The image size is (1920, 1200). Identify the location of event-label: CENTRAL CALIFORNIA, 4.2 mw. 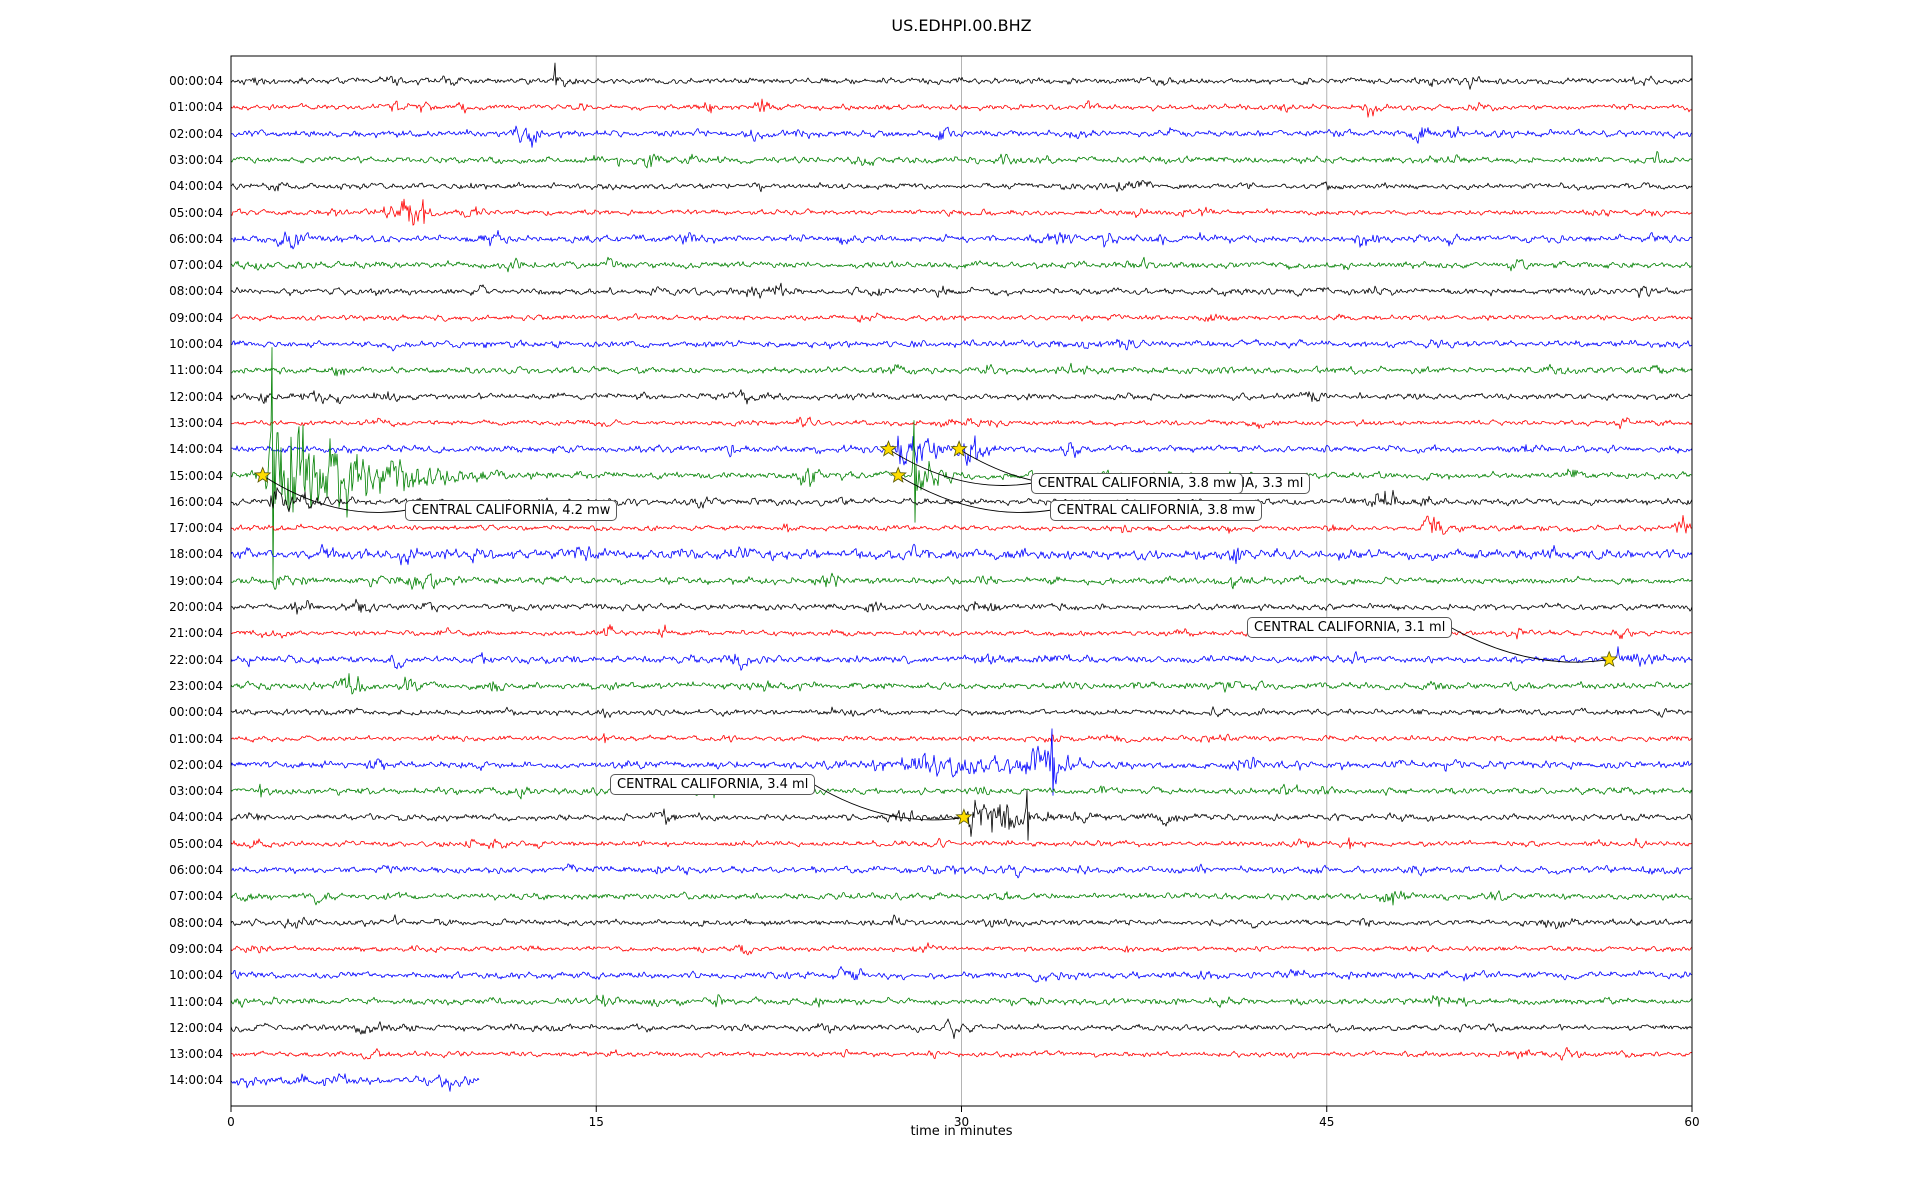
(511, 510).